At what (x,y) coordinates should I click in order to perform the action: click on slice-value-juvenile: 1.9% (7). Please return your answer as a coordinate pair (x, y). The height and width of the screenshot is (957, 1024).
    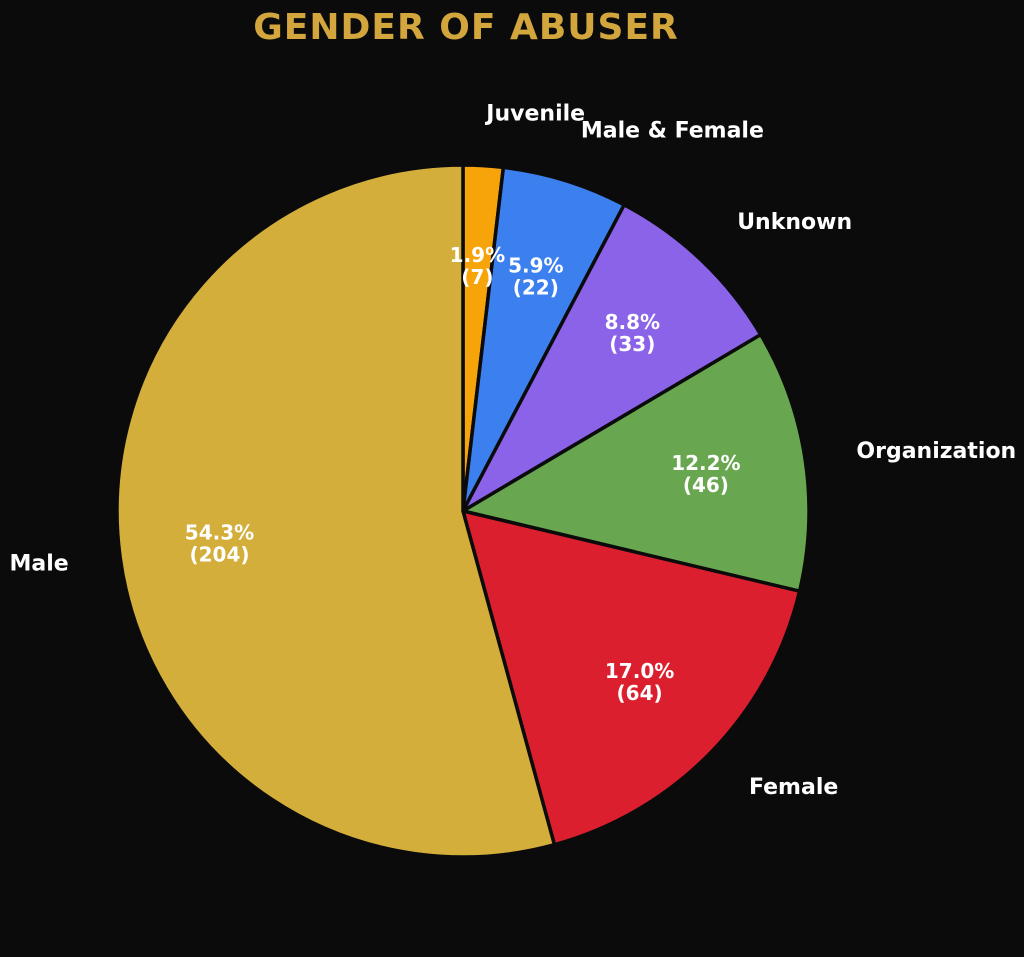
    Looking at the image, I should click on (477, 266).